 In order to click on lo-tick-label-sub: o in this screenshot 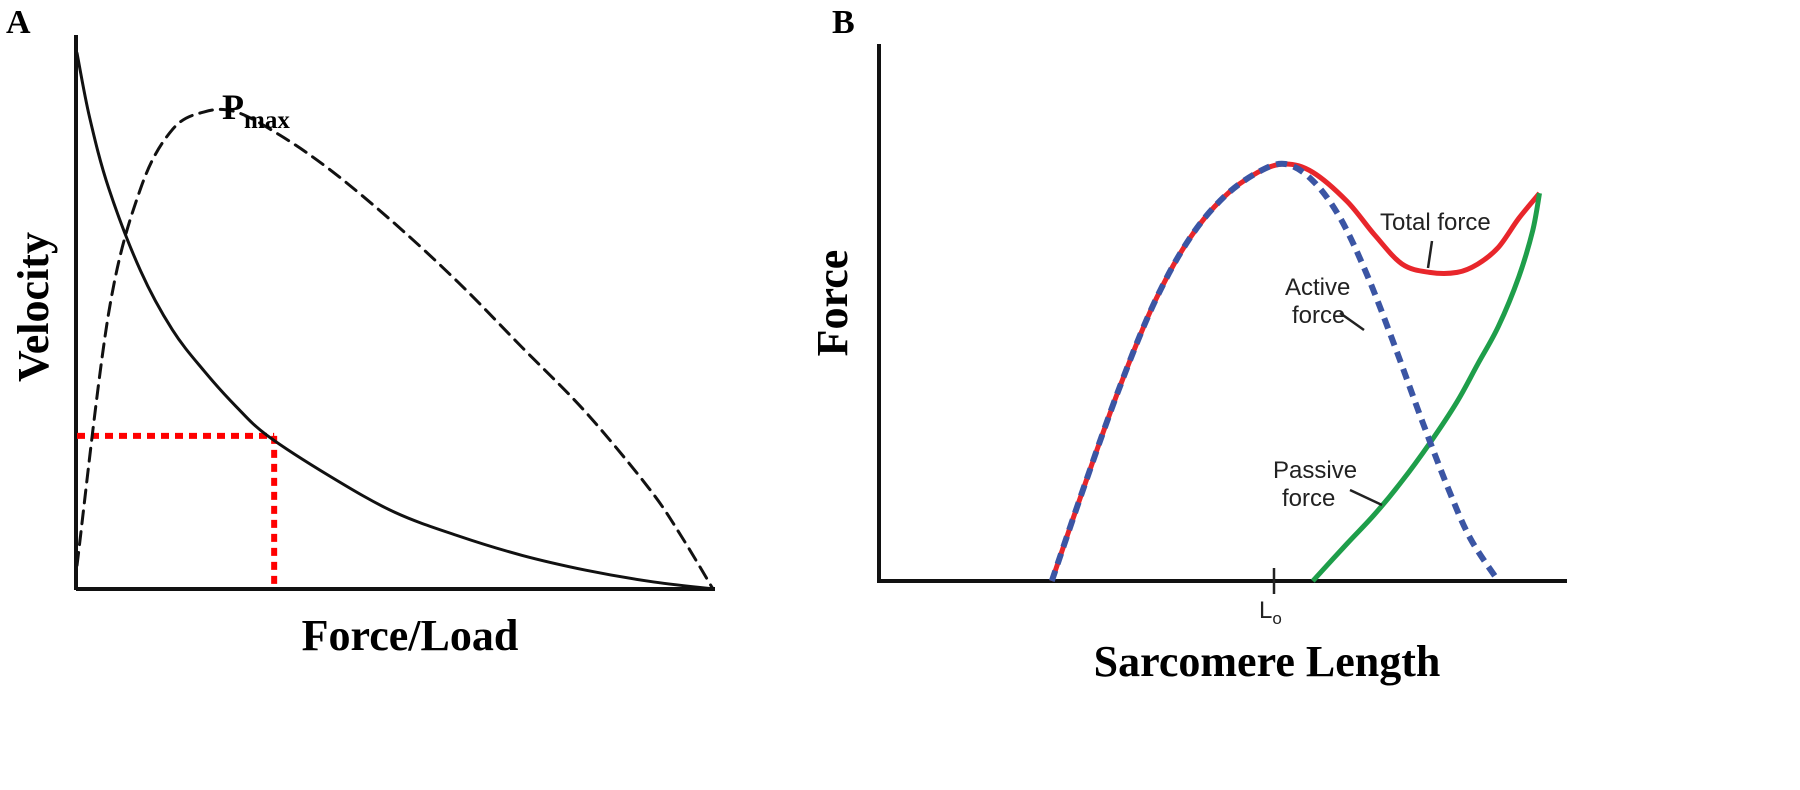, I will do `click(1276, 618)`.